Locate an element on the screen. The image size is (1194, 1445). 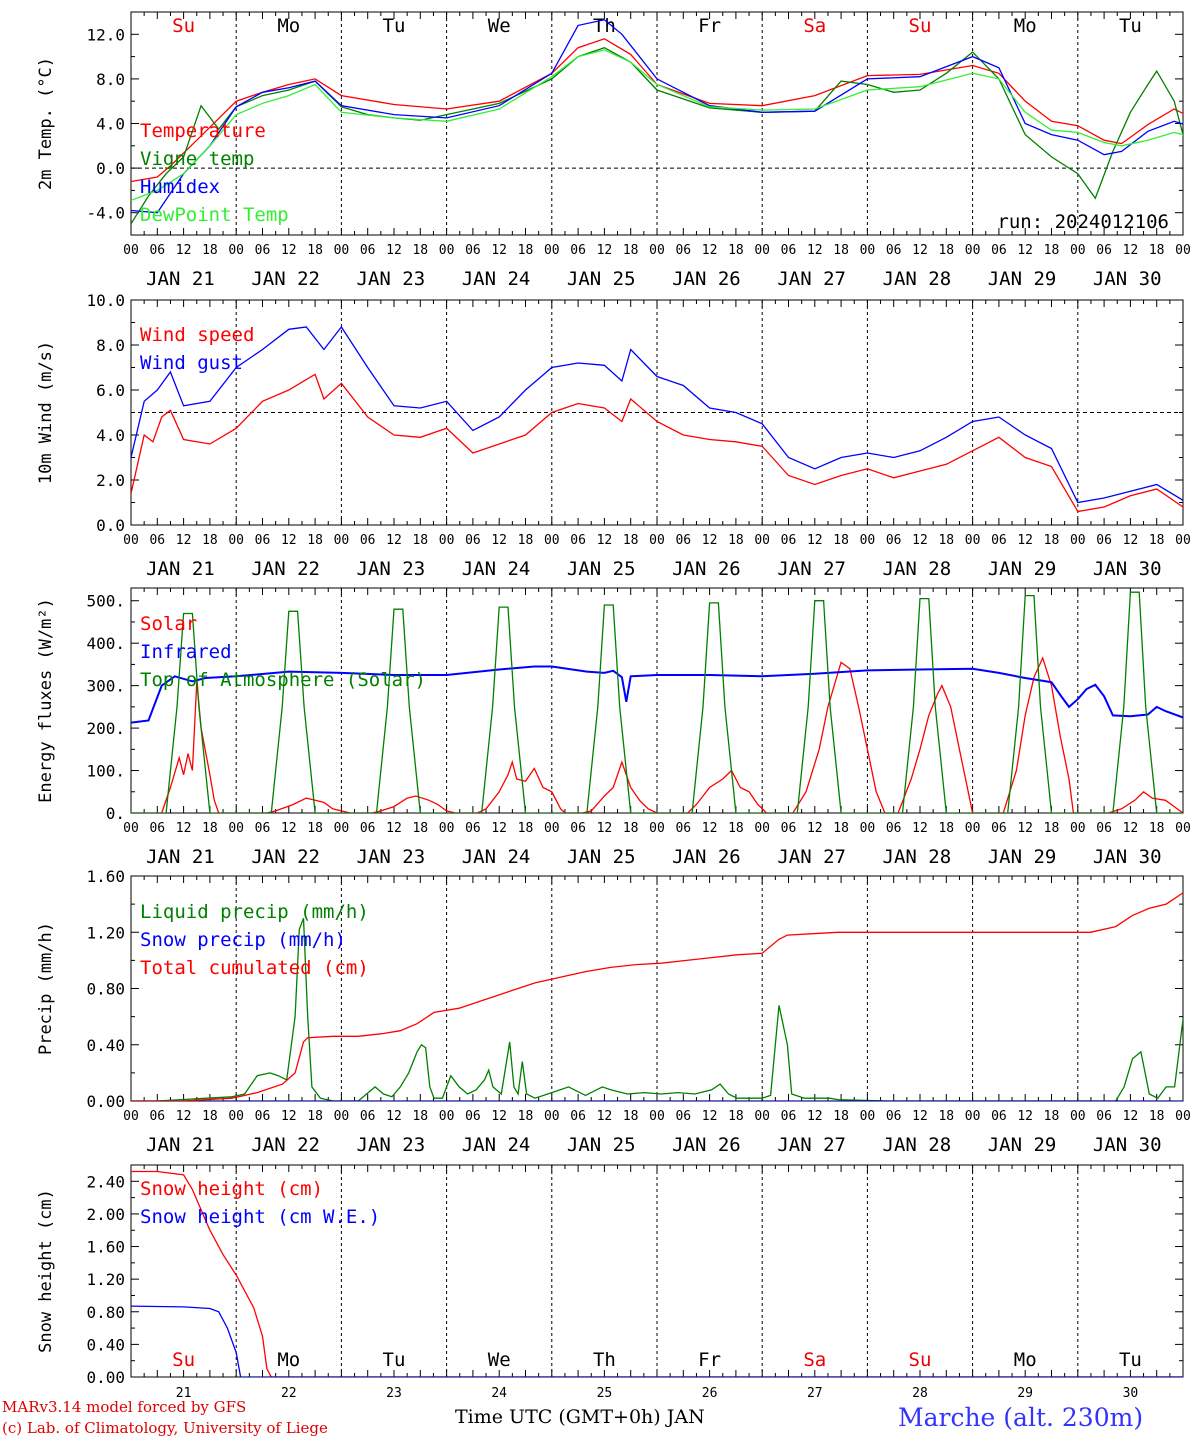
legend-entry: Snow height (cm) is located at coordinates (231, 1189).